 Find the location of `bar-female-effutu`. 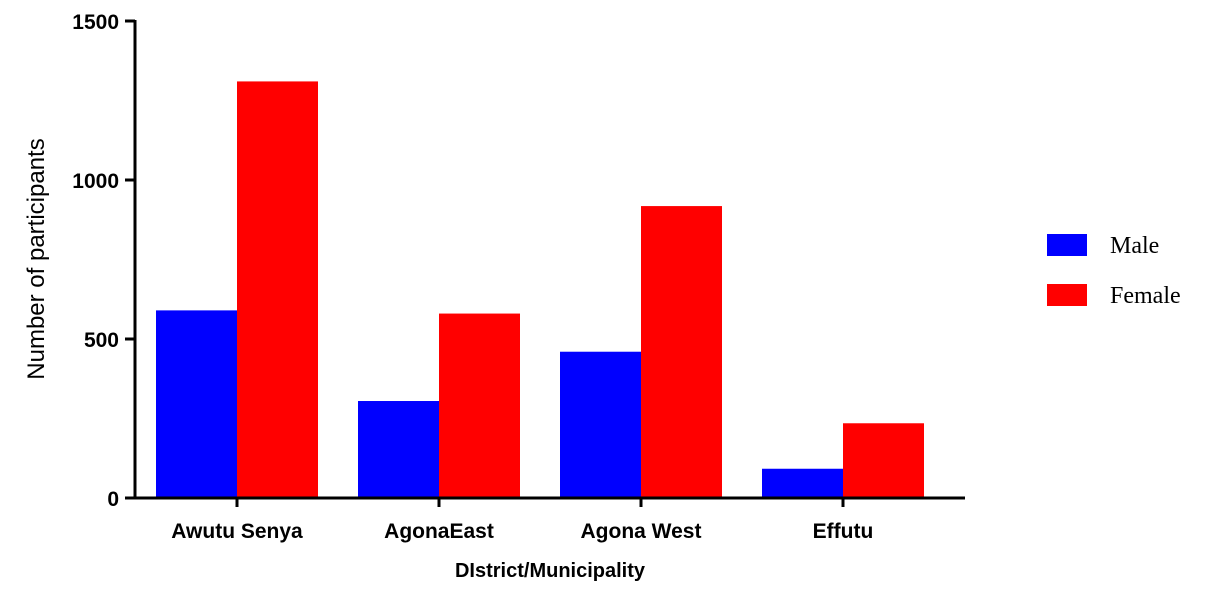

bar-female-effutu is located at coordinates (883, 460).